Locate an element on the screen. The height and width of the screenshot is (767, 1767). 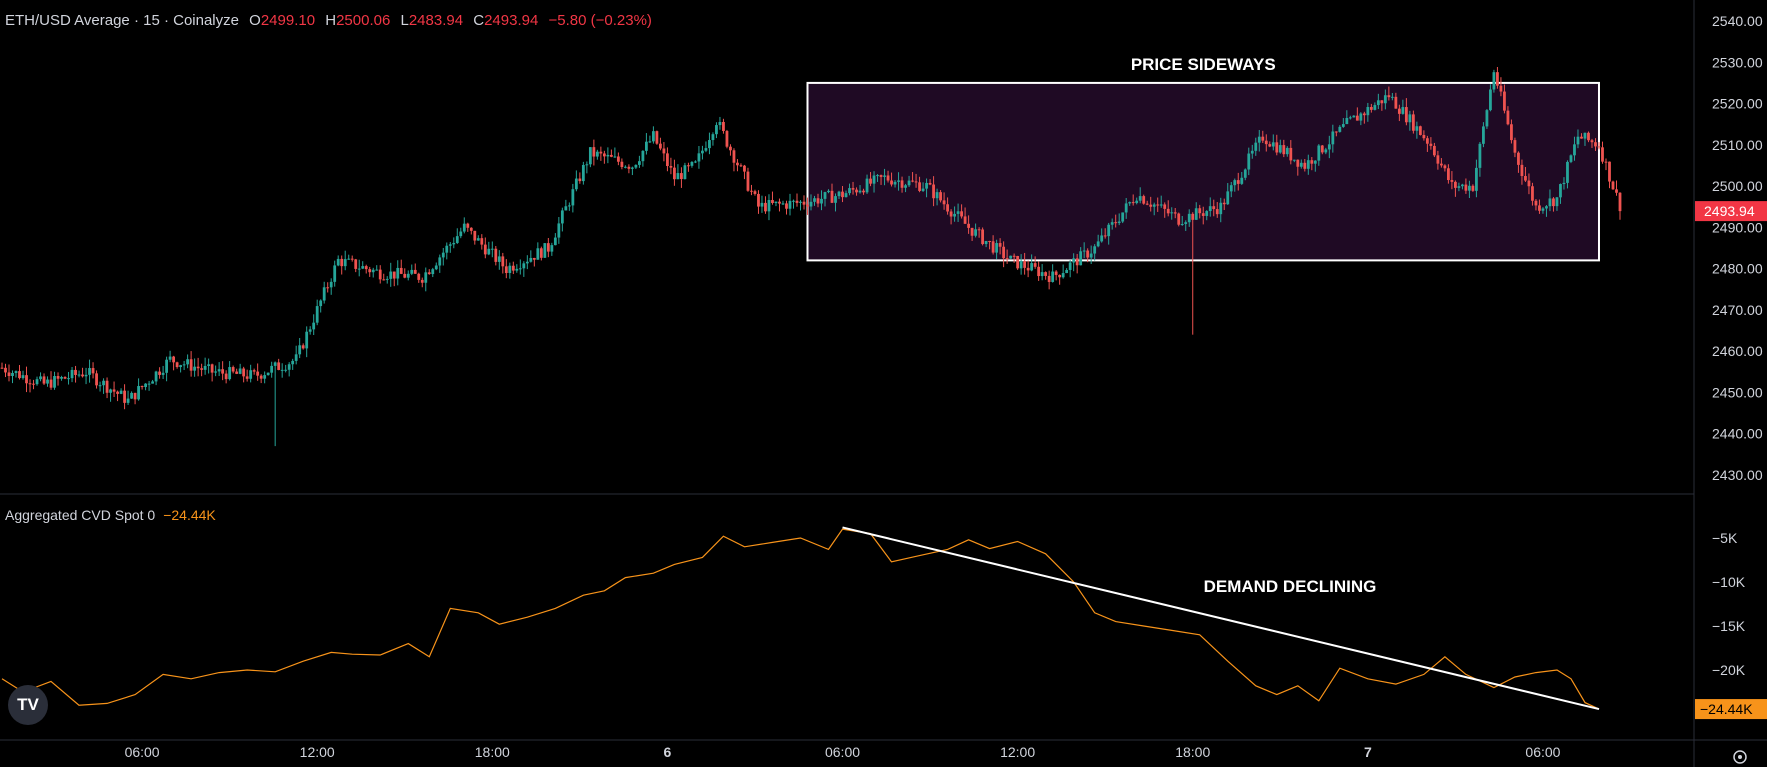
settings-gear-icon is located at coordinates (1740, 757).